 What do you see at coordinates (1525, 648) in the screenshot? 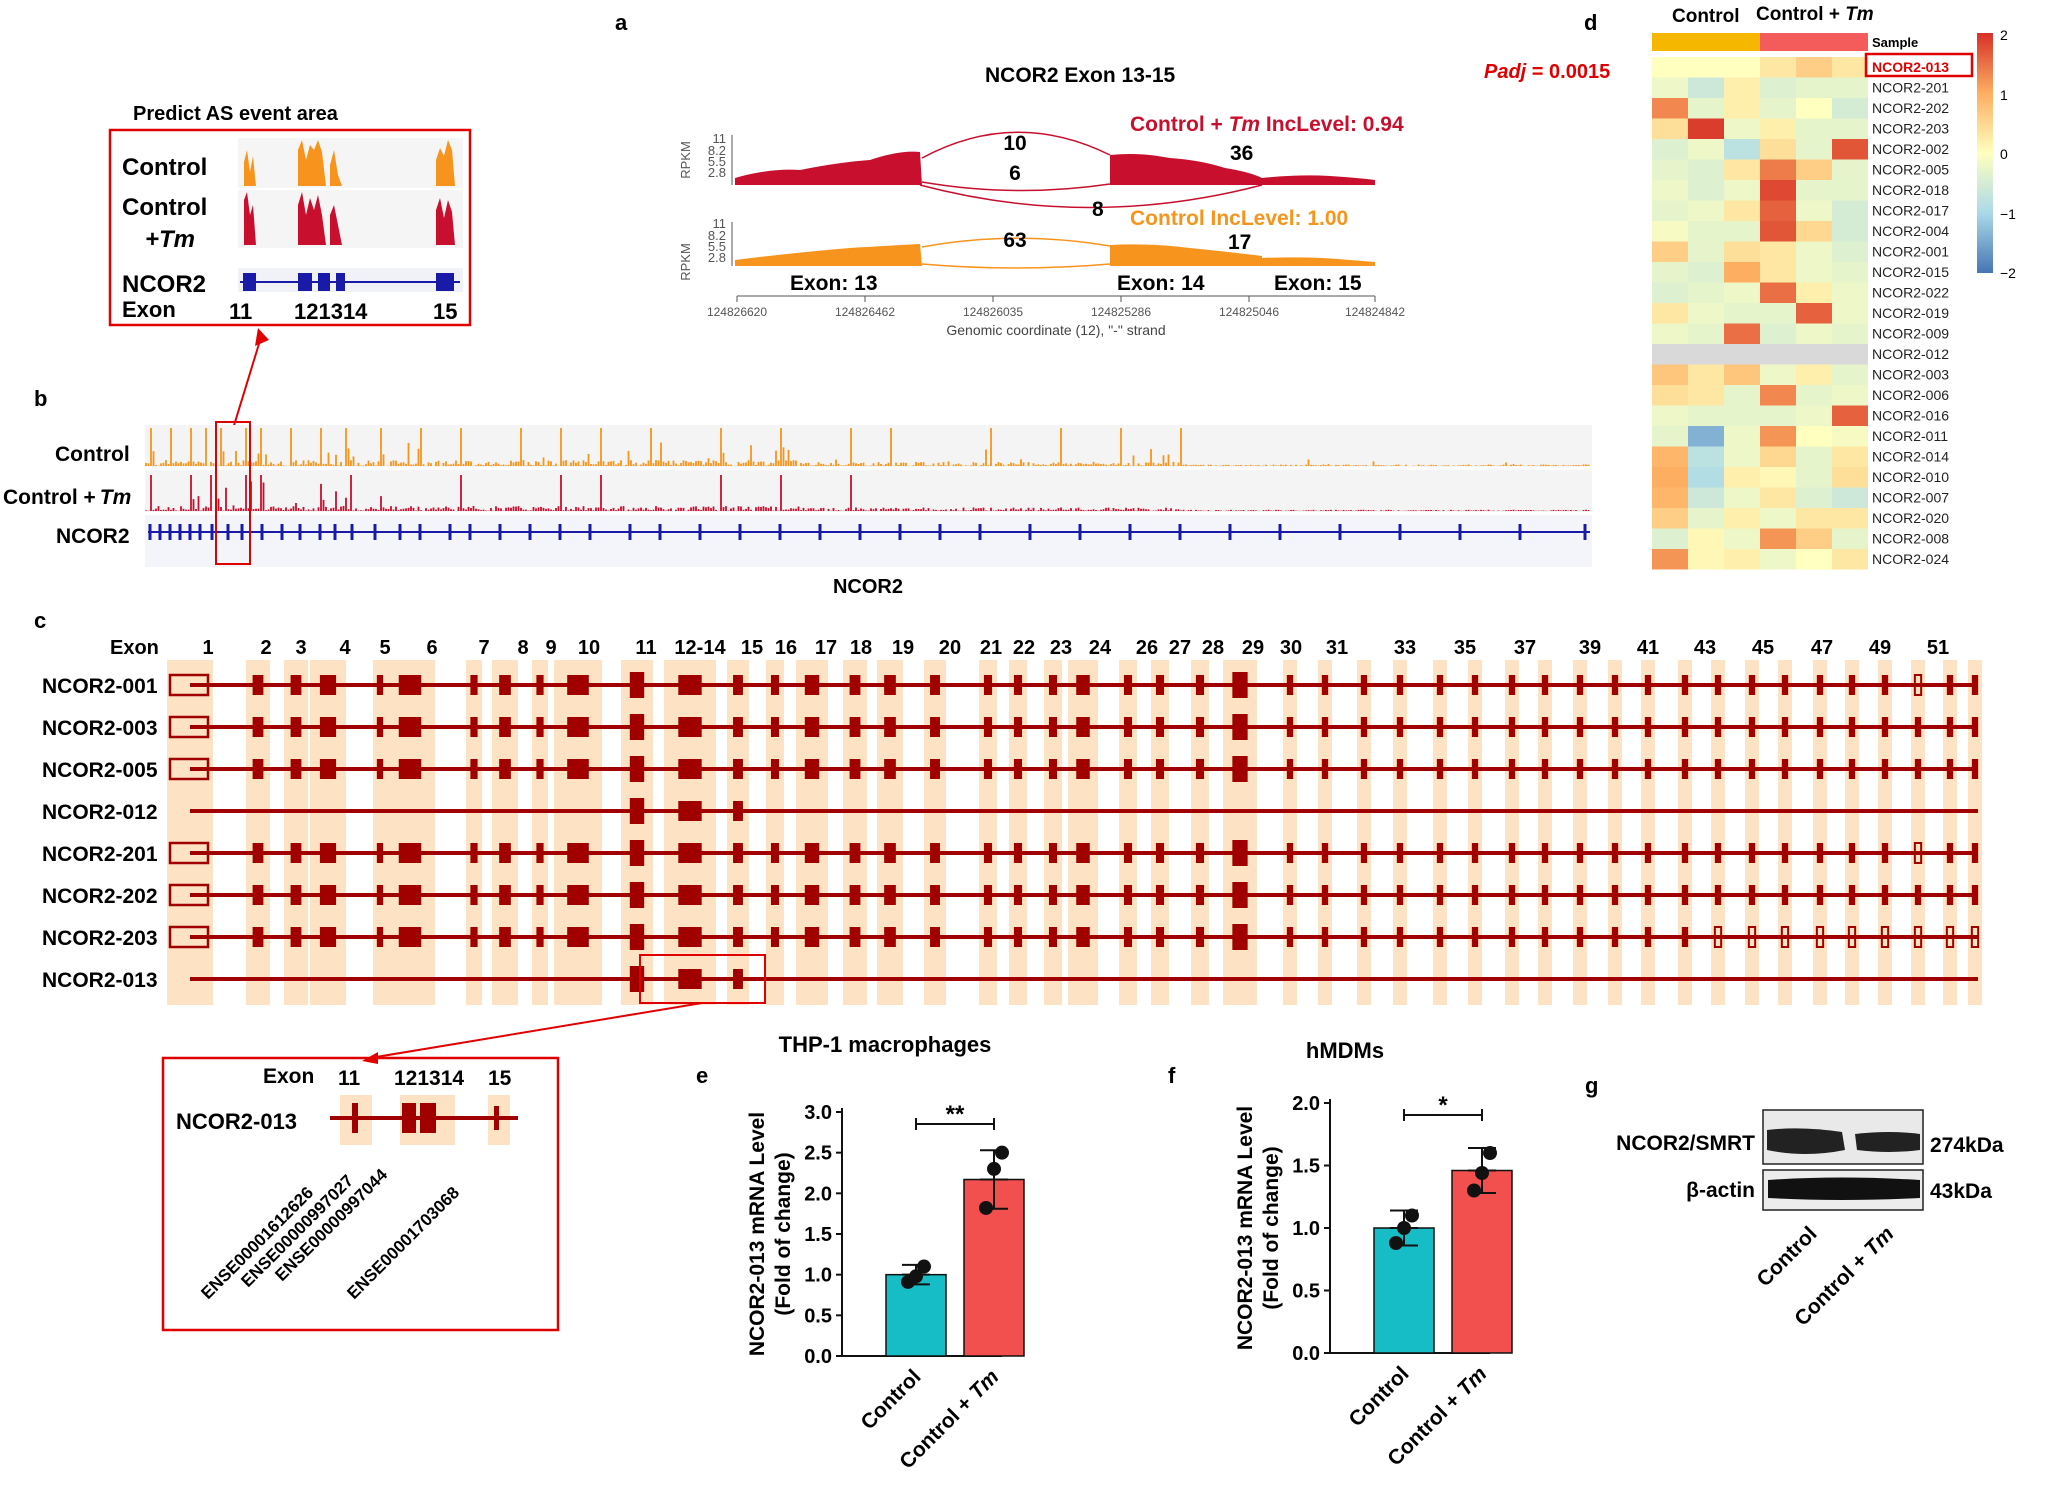
I see `exon-number: 37` at bounding box center [1525, 648].